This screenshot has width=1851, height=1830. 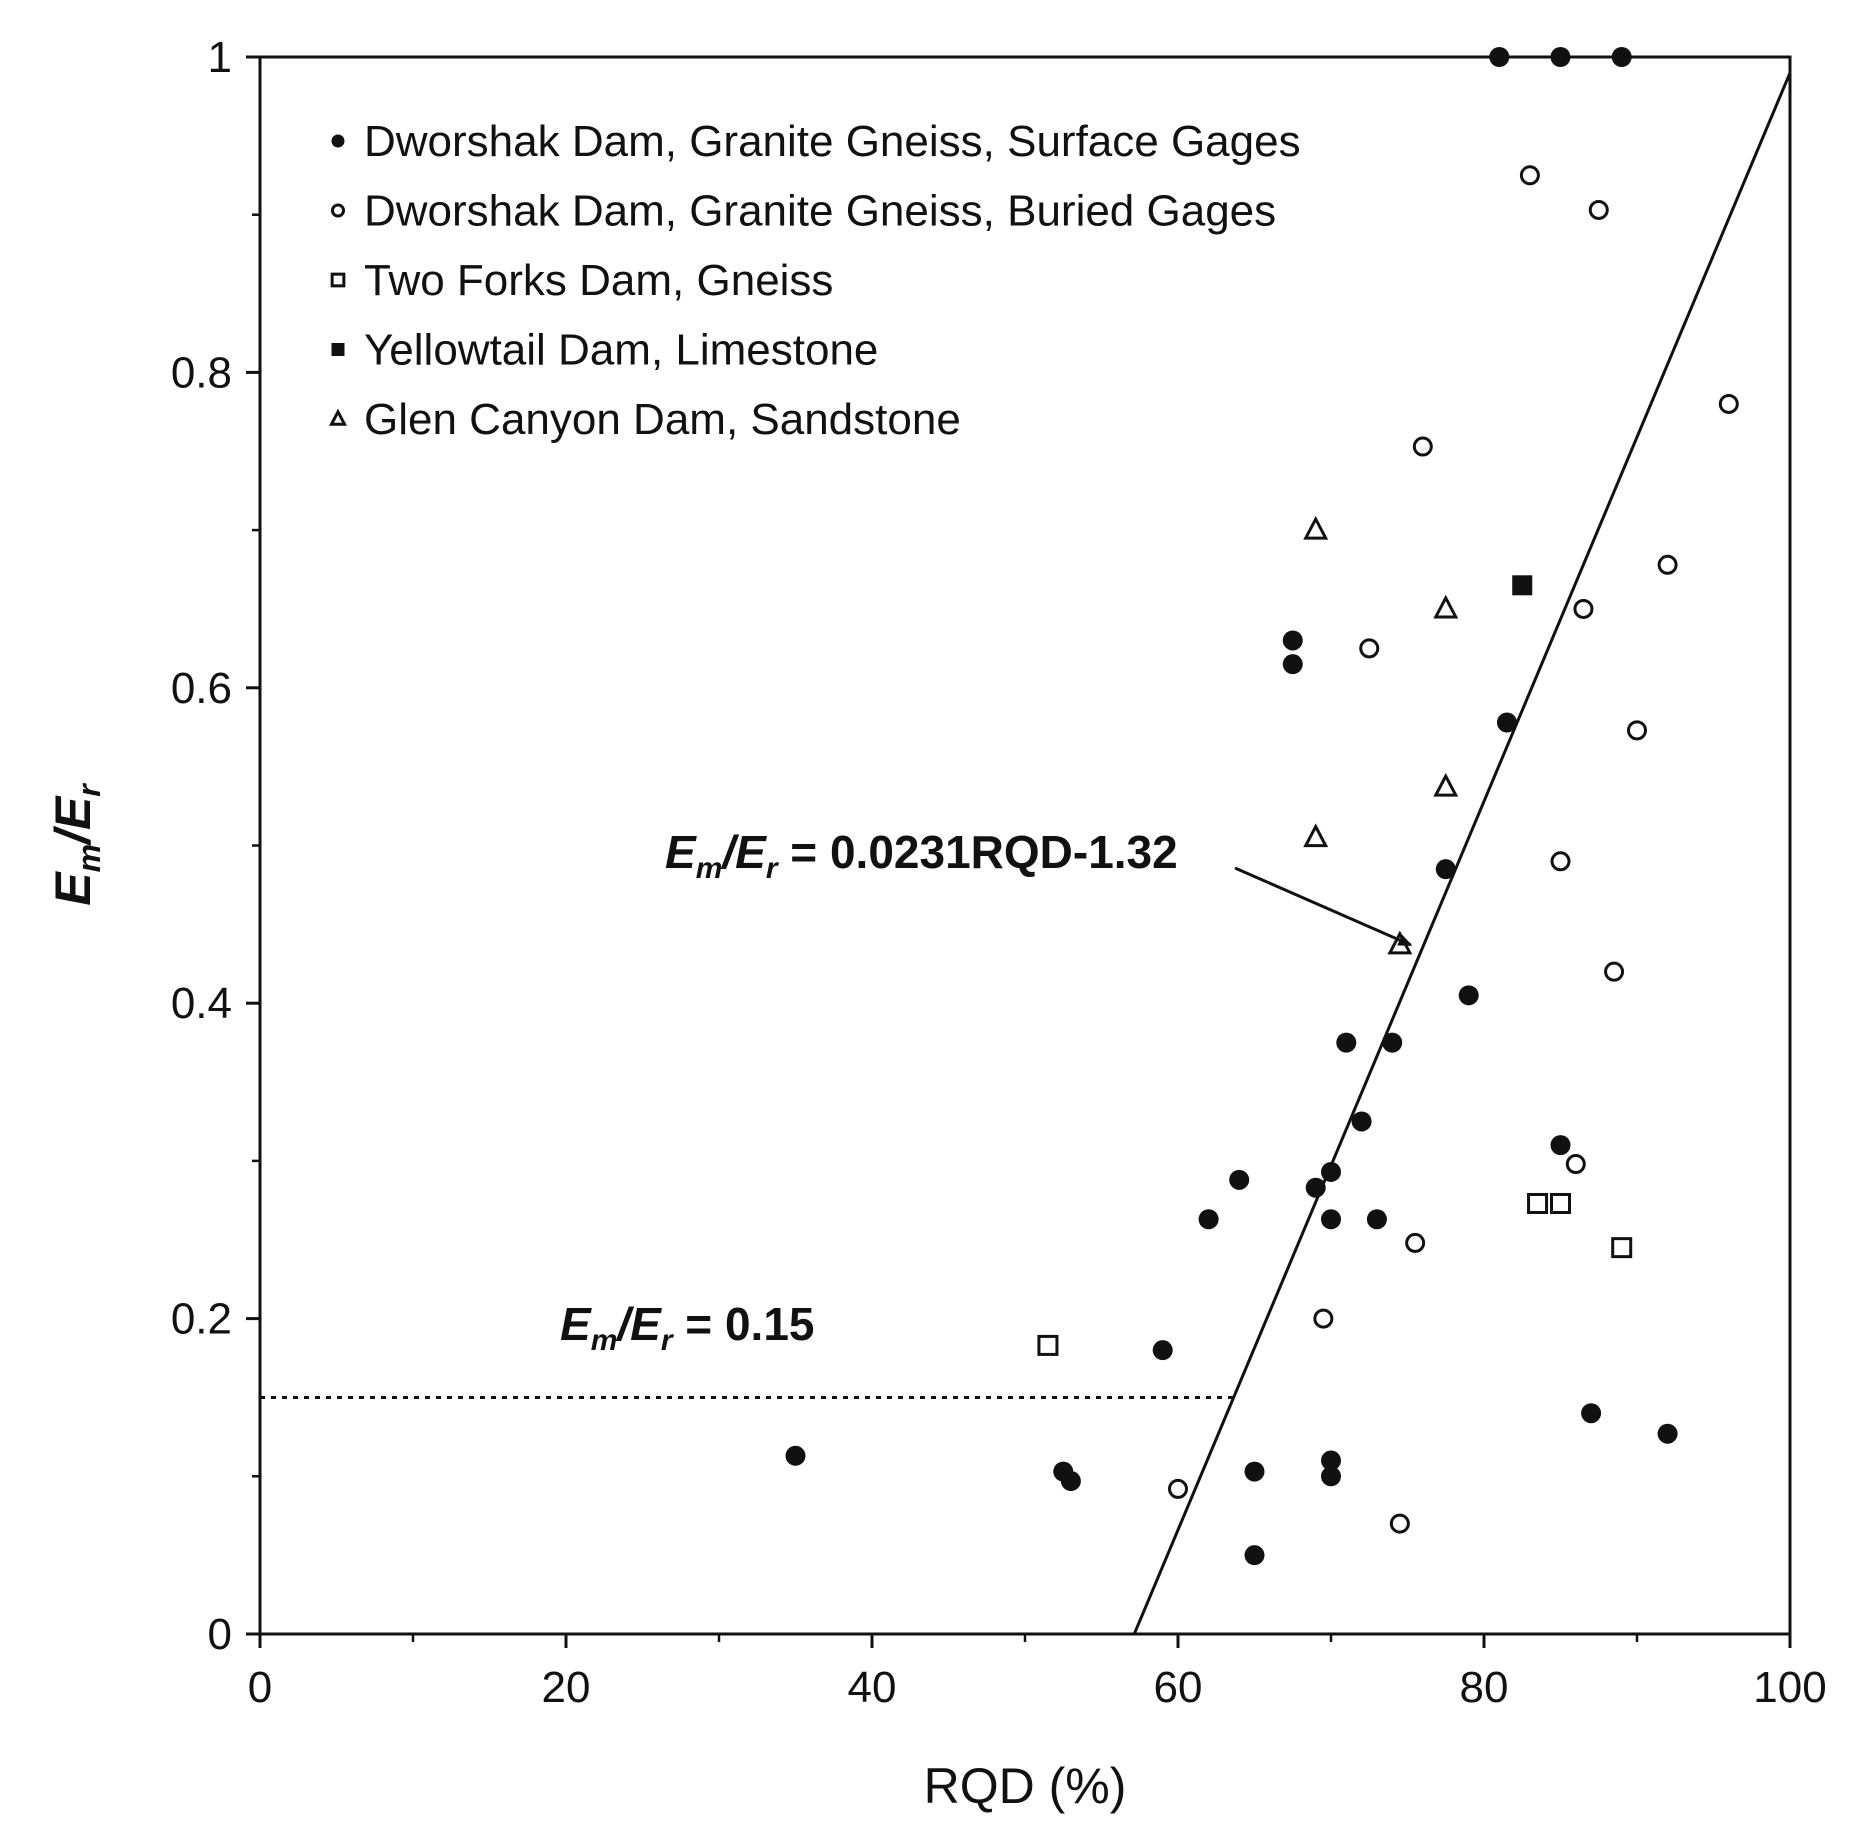 What do you see at coordinates (773, 868) in the screenshot?
I see `regression-label-suffix-sub: r` at bounding box center [773, 868].